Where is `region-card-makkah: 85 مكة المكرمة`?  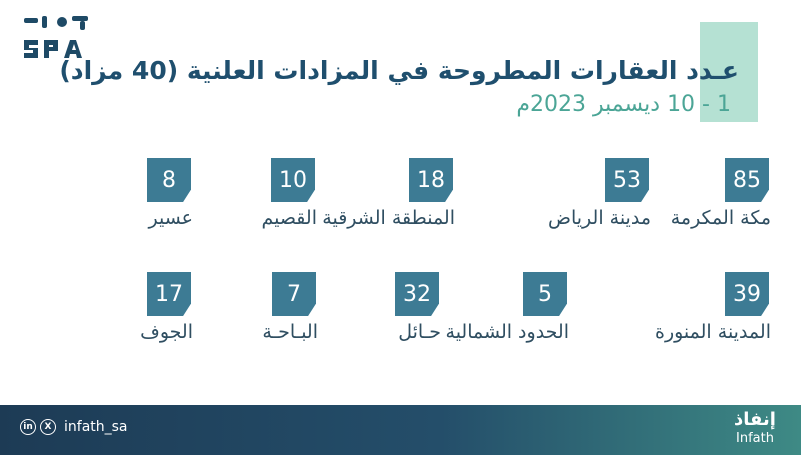
region-card-makkah: 85 مكة المكرمة is located at coordinates (698, 218).